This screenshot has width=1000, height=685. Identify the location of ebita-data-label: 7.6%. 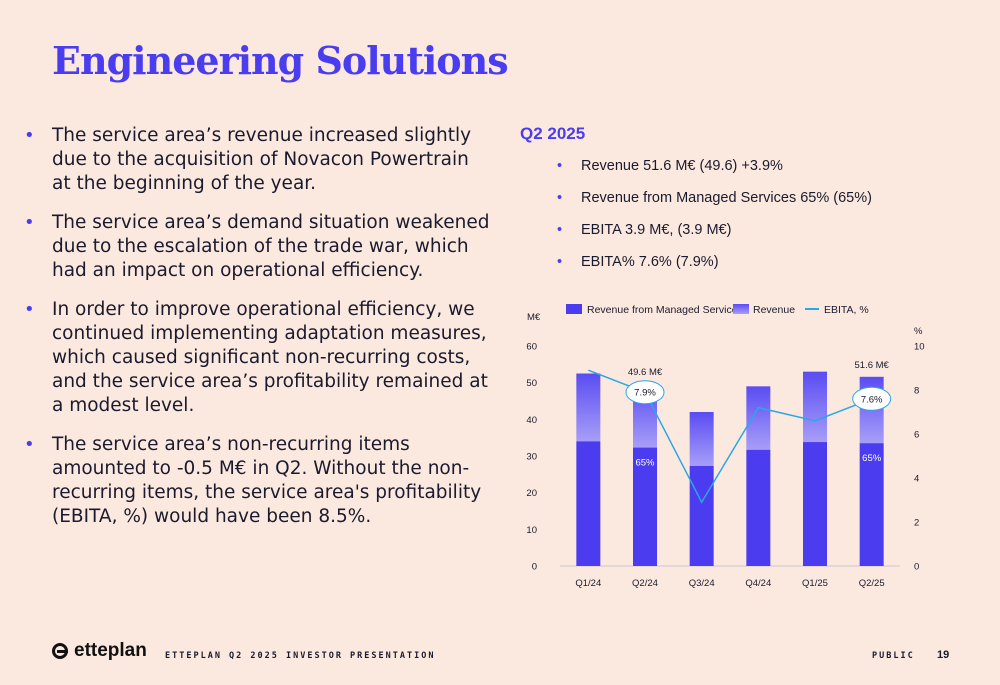
(872, 399).